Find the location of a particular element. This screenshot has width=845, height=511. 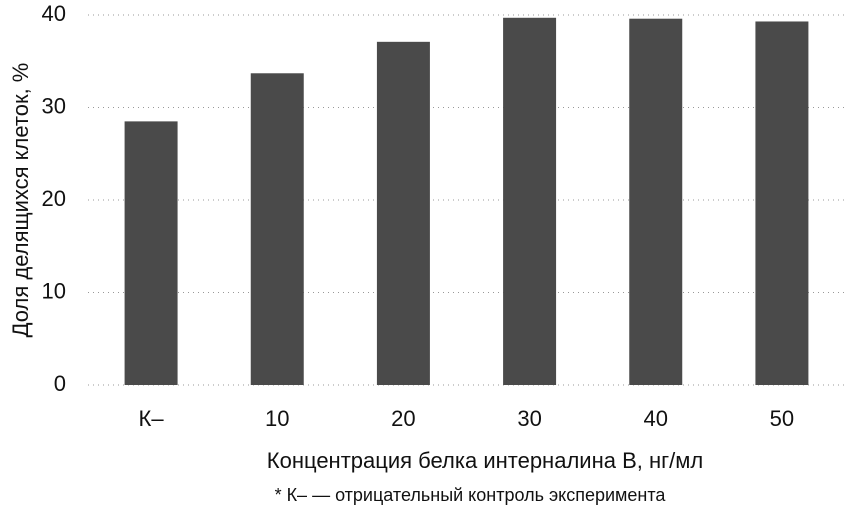

y-axis-title: Доля делящихся клеток, % is located at coordinates (20, 200).